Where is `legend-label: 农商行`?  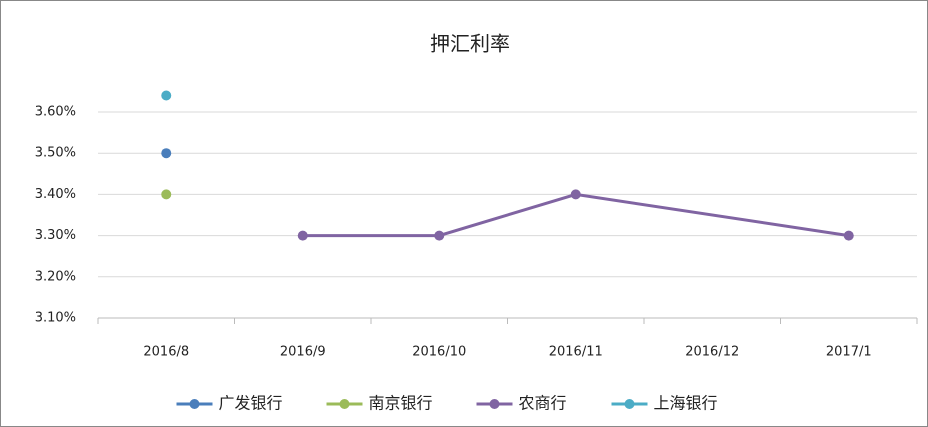 legend-label: 农商行 is located at coordinates (543, 403).